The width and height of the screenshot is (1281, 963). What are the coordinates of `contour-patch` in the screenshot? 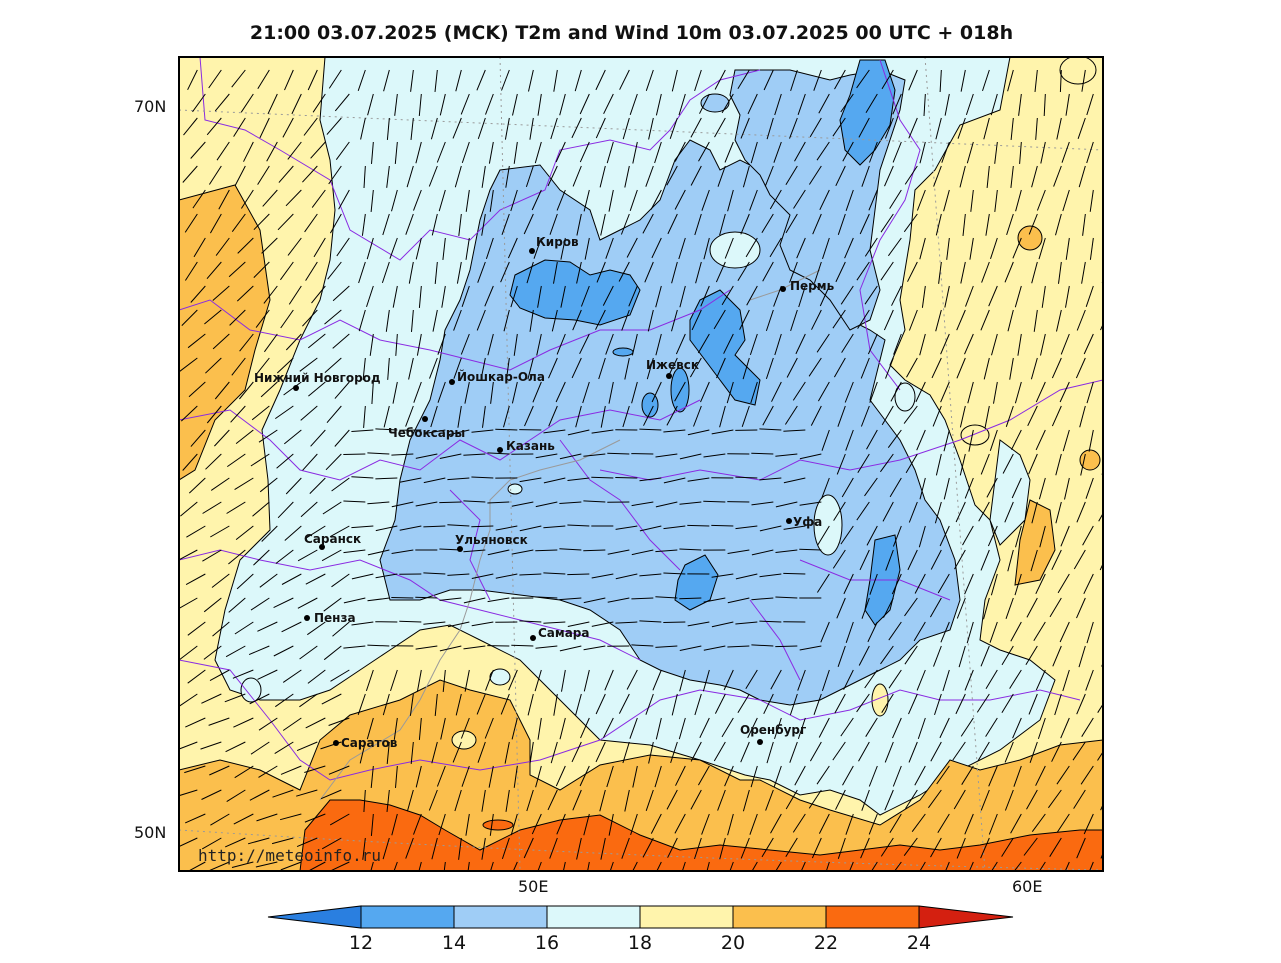 It's located at (515, 489).